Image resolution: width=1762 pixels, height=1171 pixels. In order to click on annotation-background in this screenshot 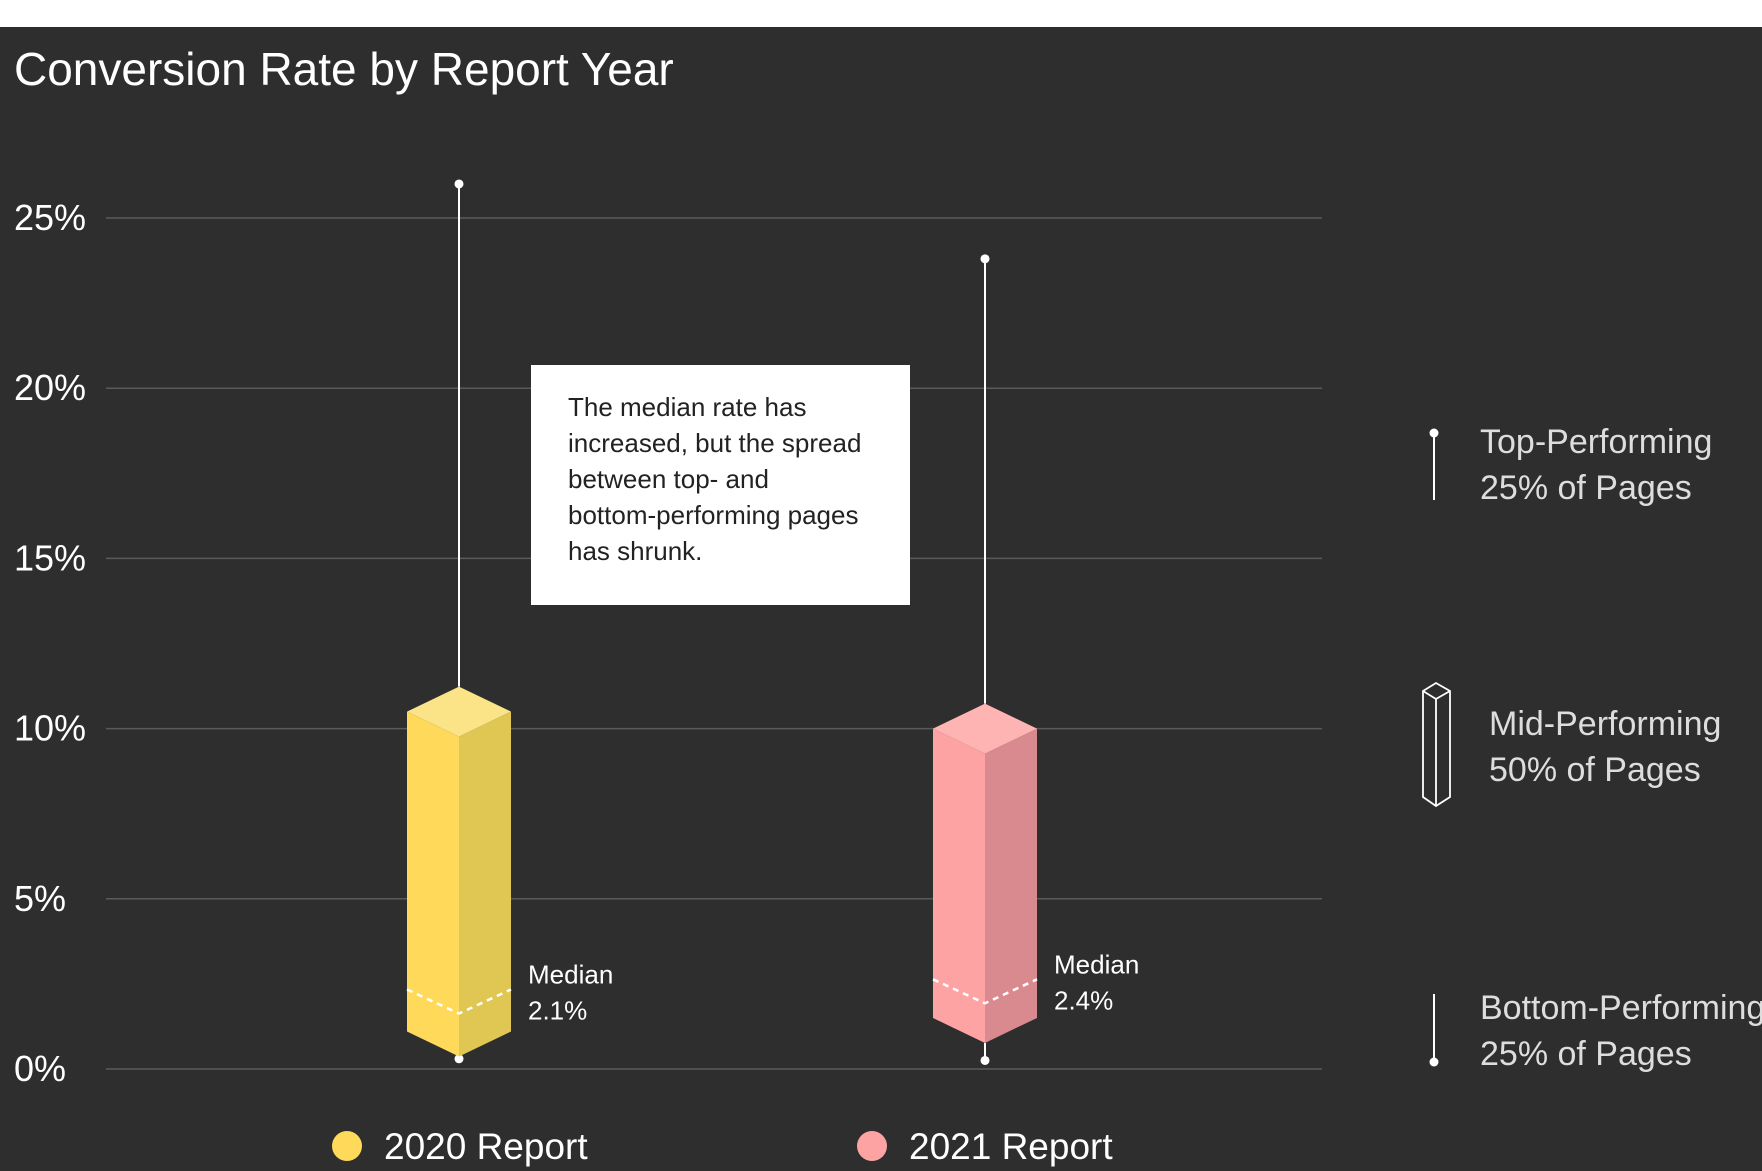, I will do `click(720, 485)`.